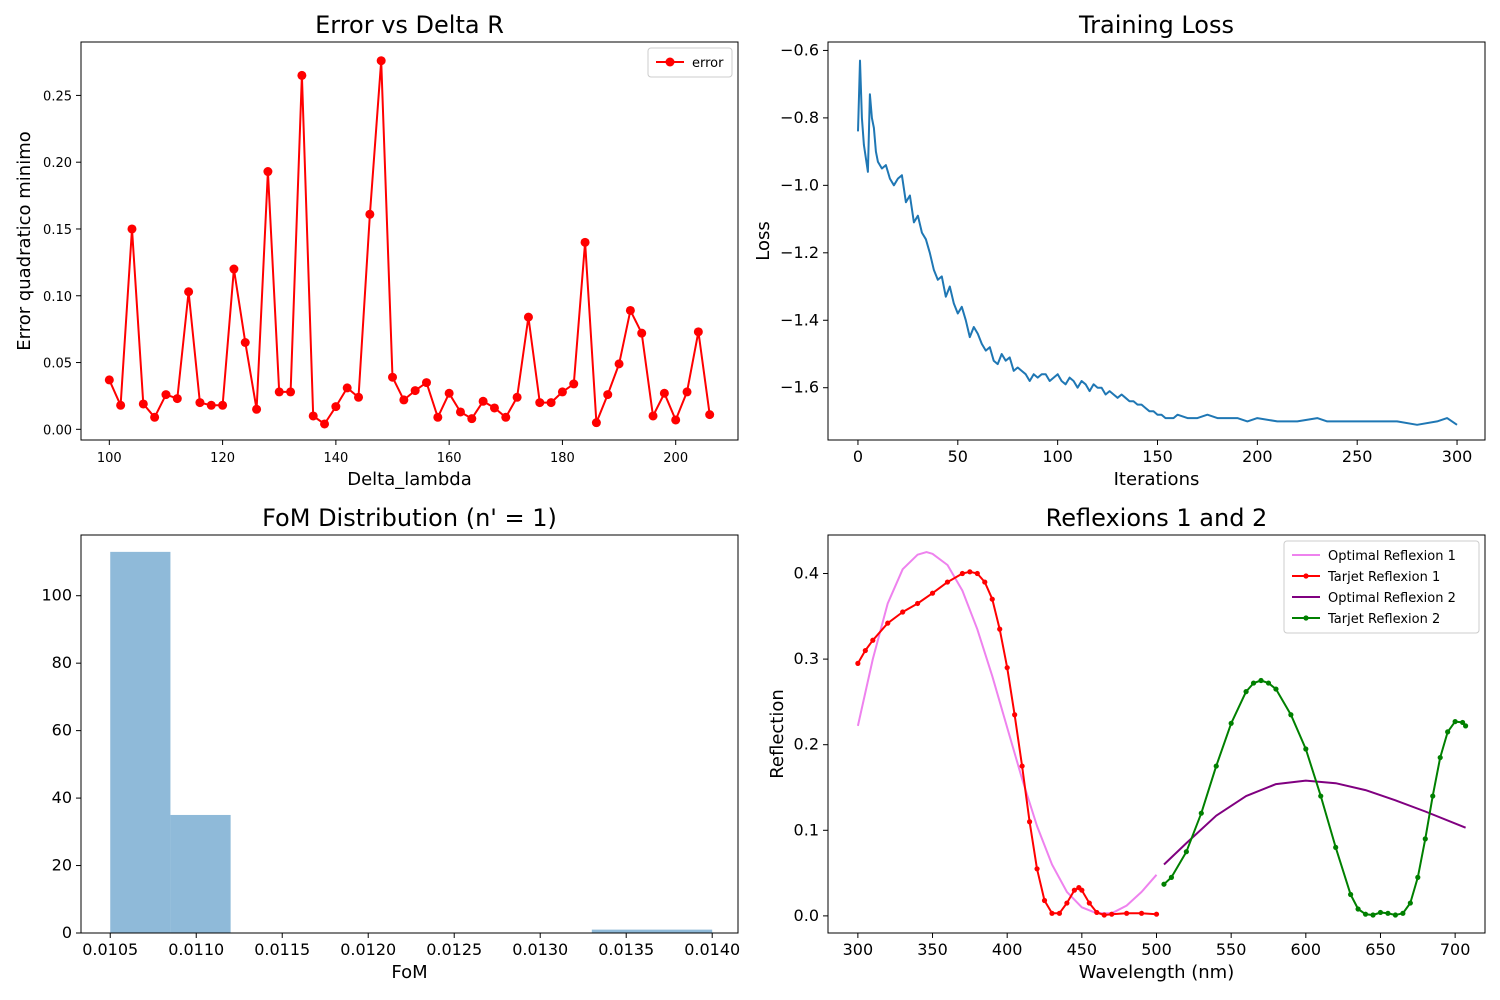  I want to click on x-tick-label: 350, so click(932, 949).